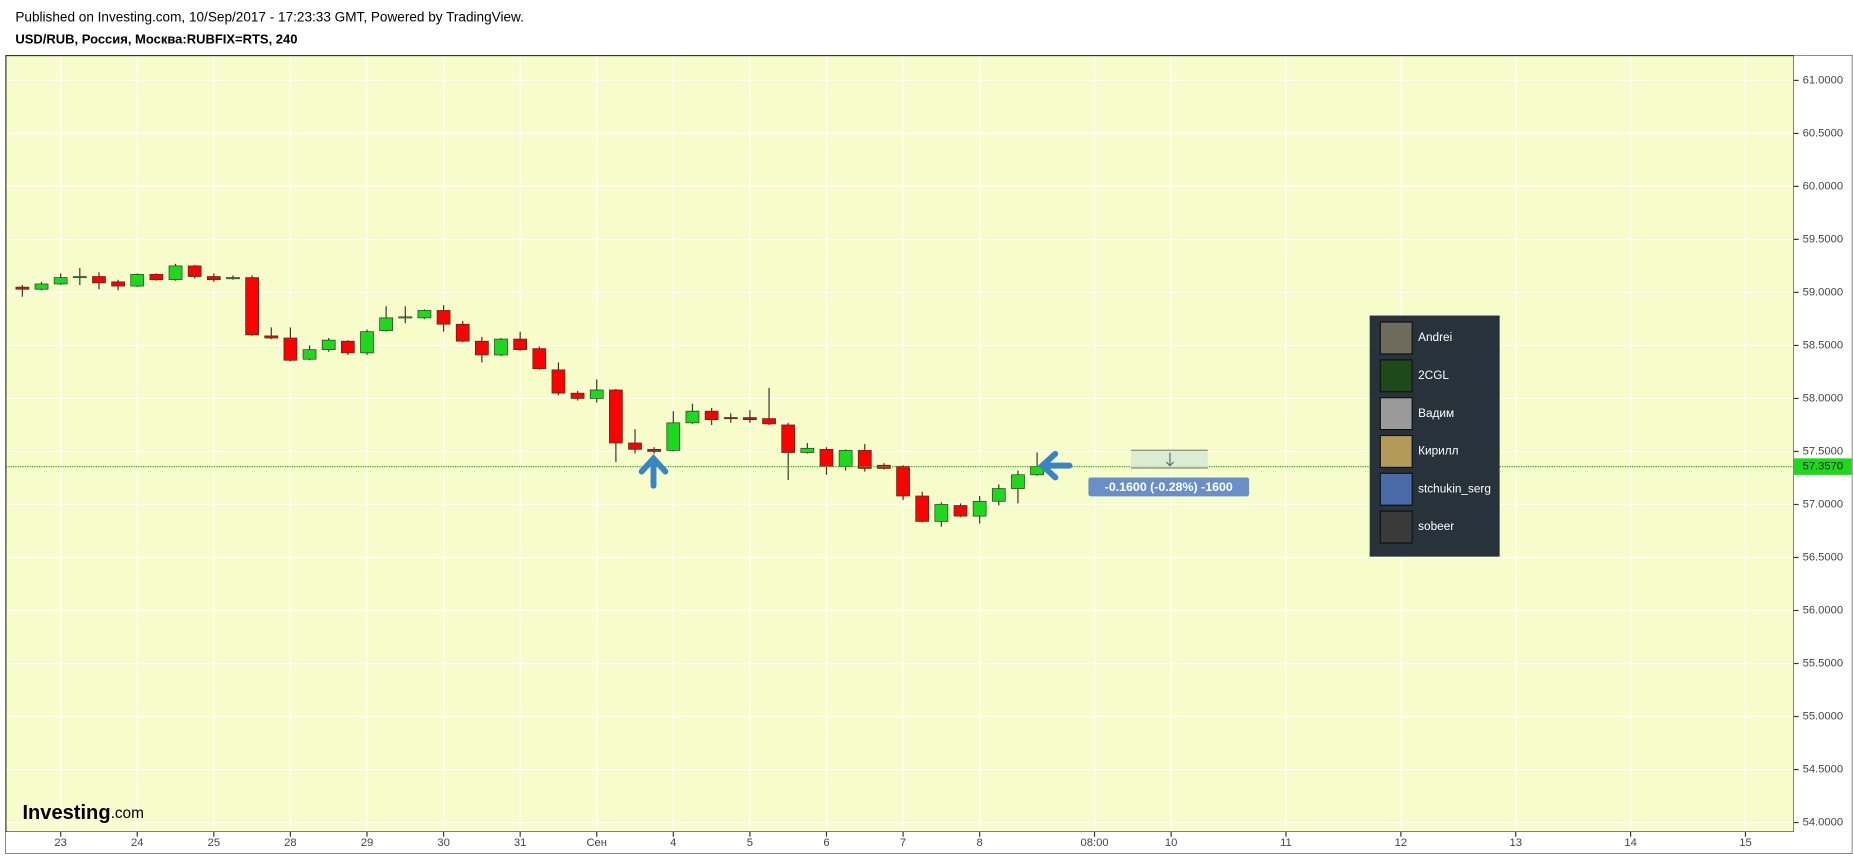 The width and height of the screenshot is (1853, 856). What do you see at coordinates (1435, 337) in the screenshot?
I see `user-name: Andrei` at bounding box center [1435, 337].